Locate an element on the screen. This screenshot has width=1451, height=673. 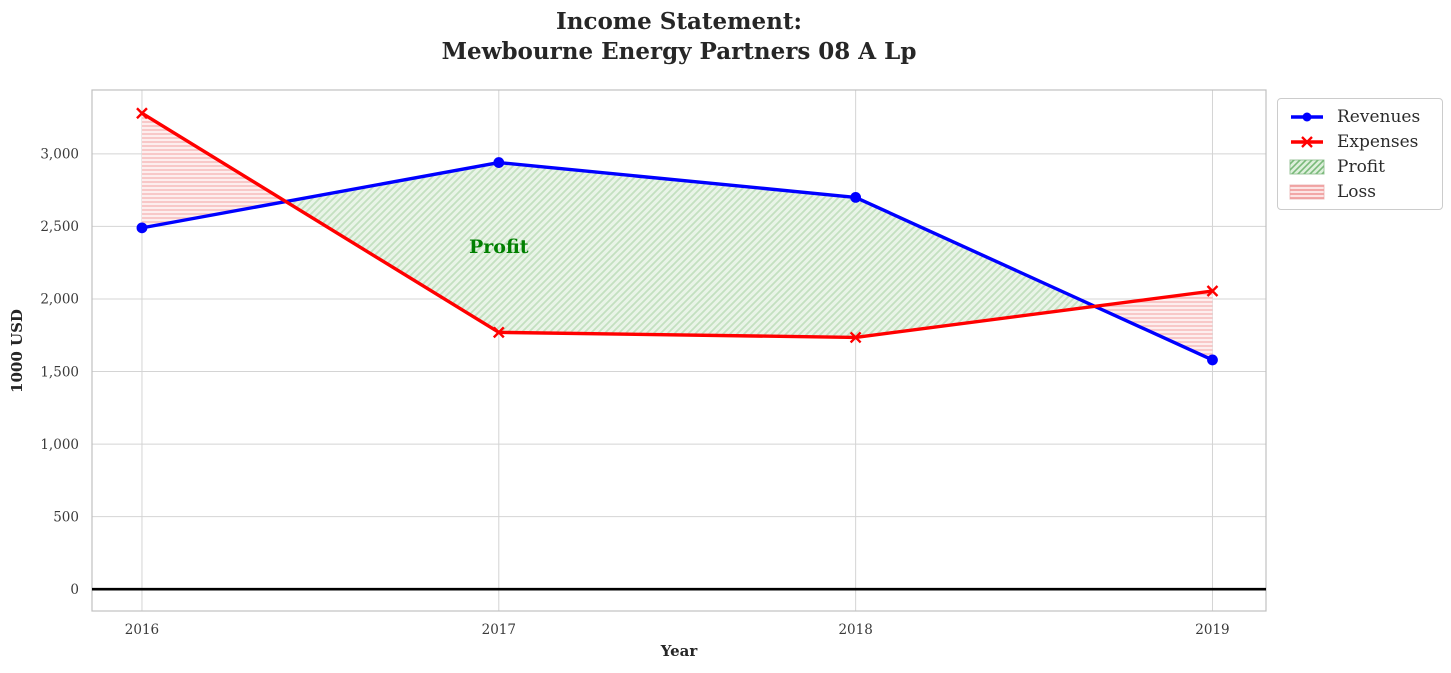
expenses-line-swatch-icon is located at coordinates (1307, 141).